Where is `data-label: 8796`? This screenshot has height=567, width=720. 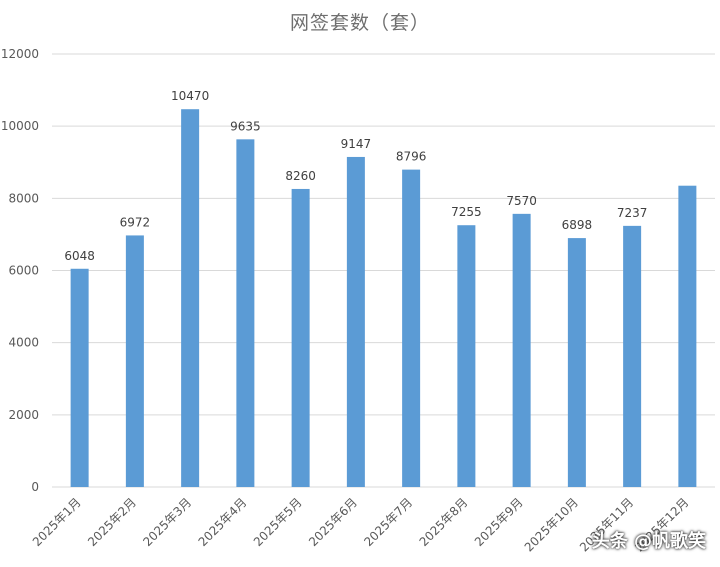 data-label: 8796 is located at coordinates (411, 157).